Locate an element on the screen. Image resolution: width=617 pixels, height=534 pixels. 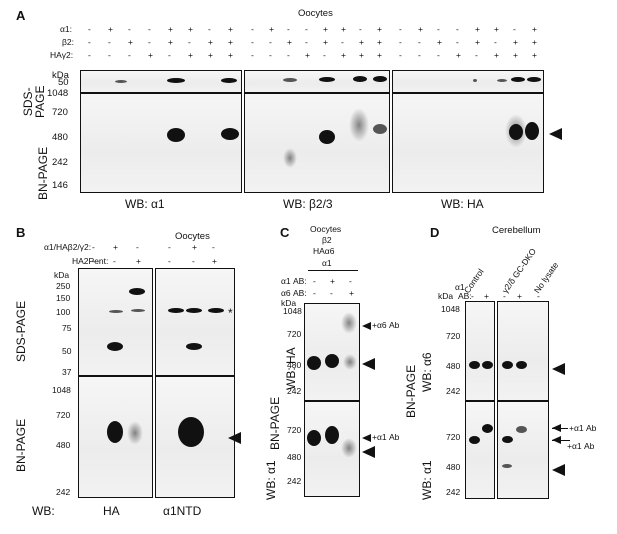
c-top-242: 242 is located at coordinates (294, 391).